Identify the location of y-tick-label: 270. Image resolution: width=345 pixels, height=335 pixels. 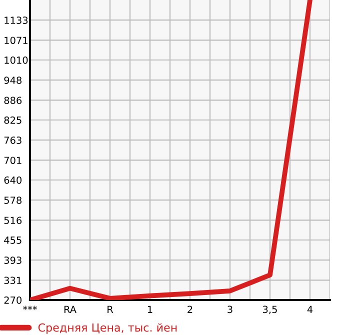
(13, 300).